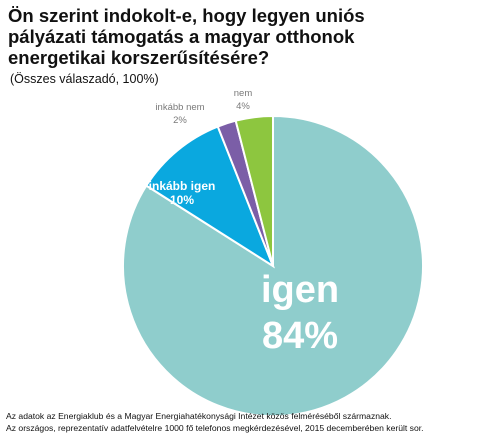  I want to click on slice-label-inkább-igen: inkább igen, so click(182, 186).